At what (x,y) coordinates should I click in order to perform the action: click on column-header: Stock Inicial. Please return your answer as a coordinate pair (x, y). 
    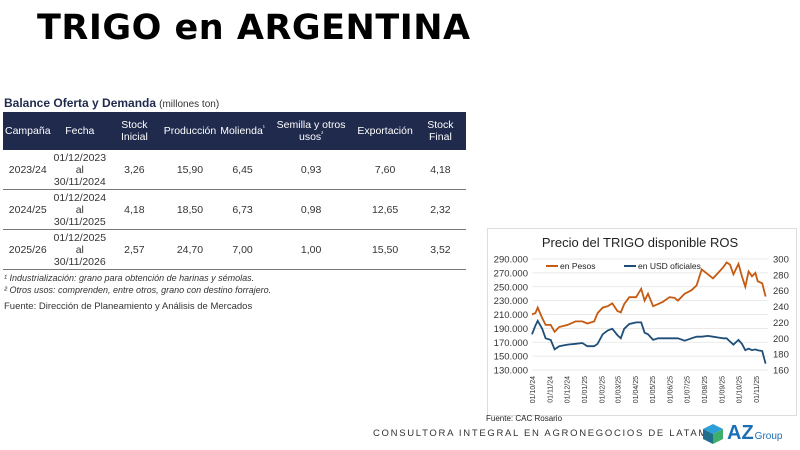
    Looking at the image, I should click on (134, 131).